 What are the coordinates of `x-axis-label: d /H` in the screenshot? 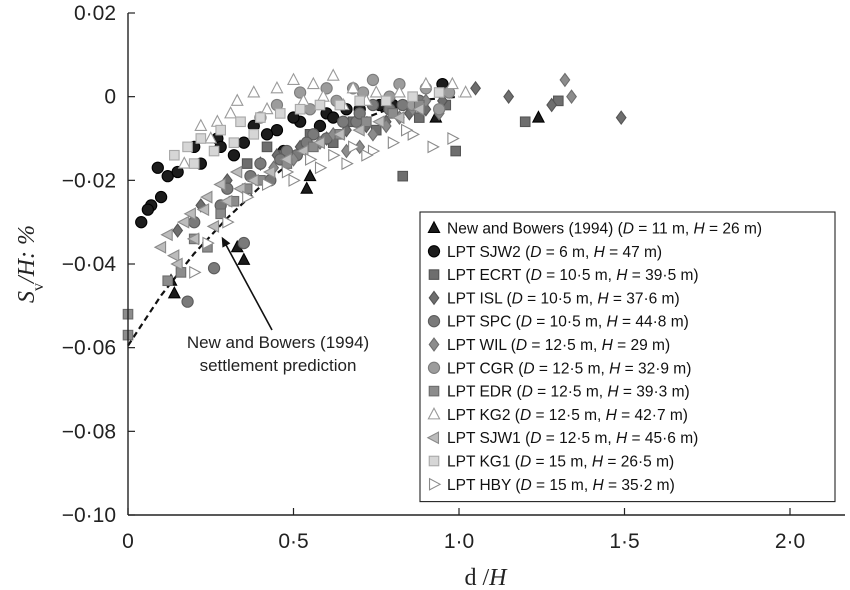 It's located at (486, 577).